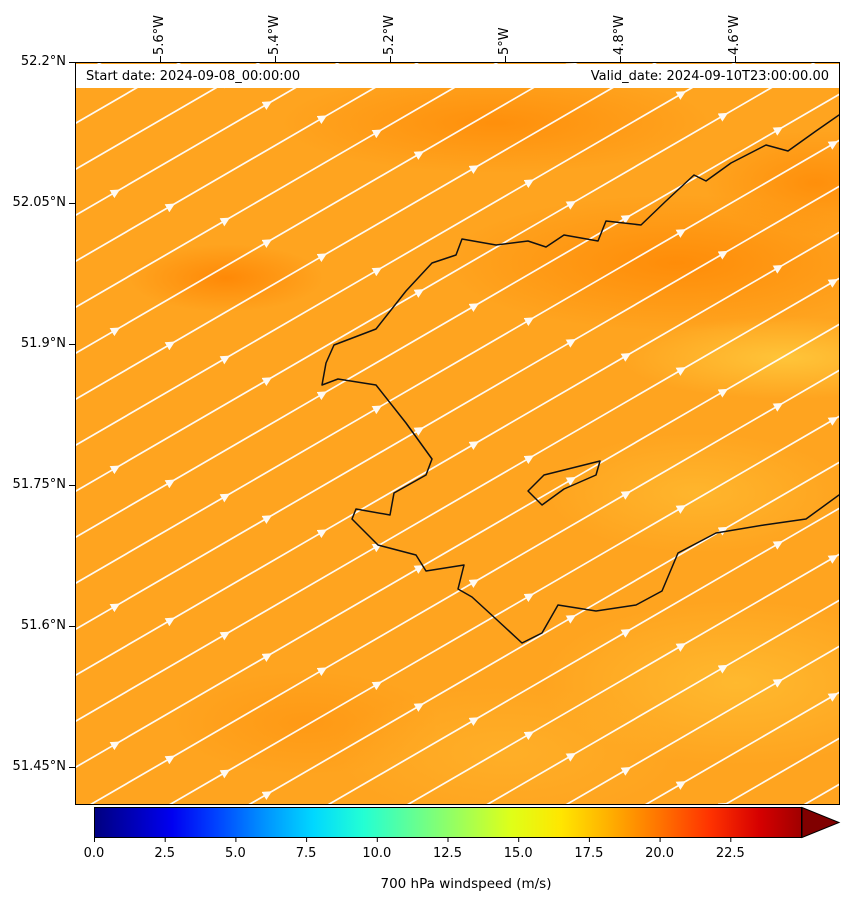 This screenshot has height=907, width=859. Describe the element at coordinates (734, 34) in the screenshot. I see `lon-tick-label: 4.6°W` at that location.